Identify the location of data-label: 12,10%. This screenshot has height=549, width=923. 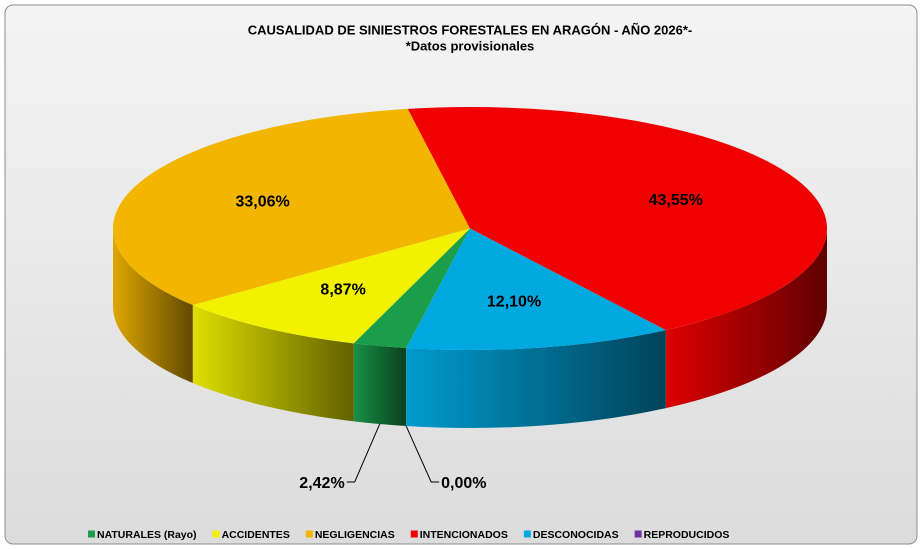
(514, 302).